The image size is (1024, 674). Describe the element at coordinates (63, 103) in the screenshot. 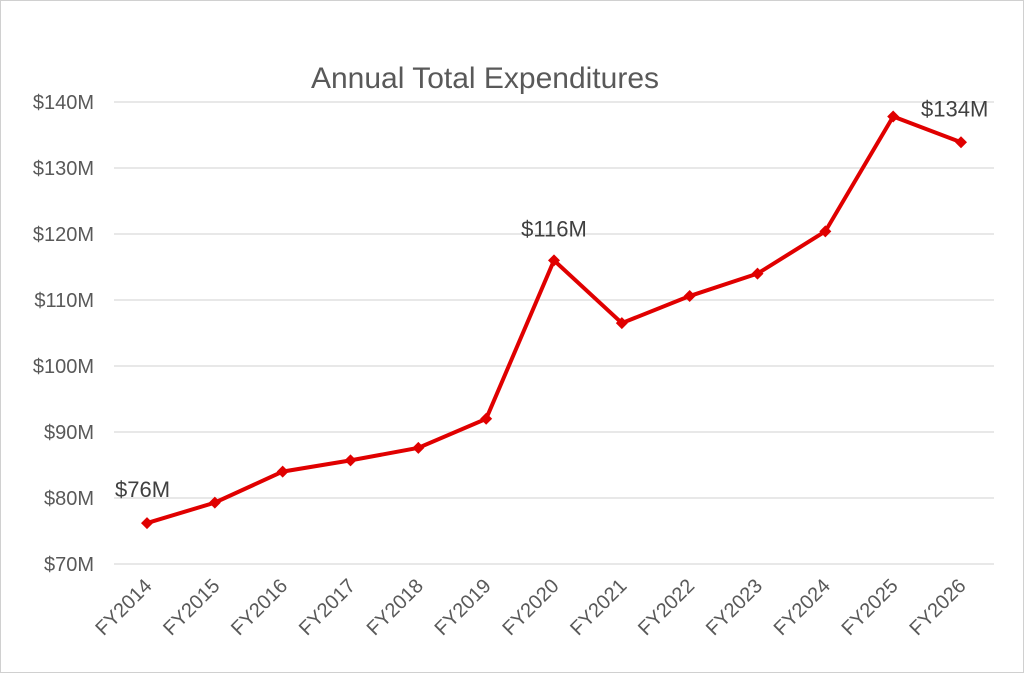

I see `y-tick-label: $140M` at that location.